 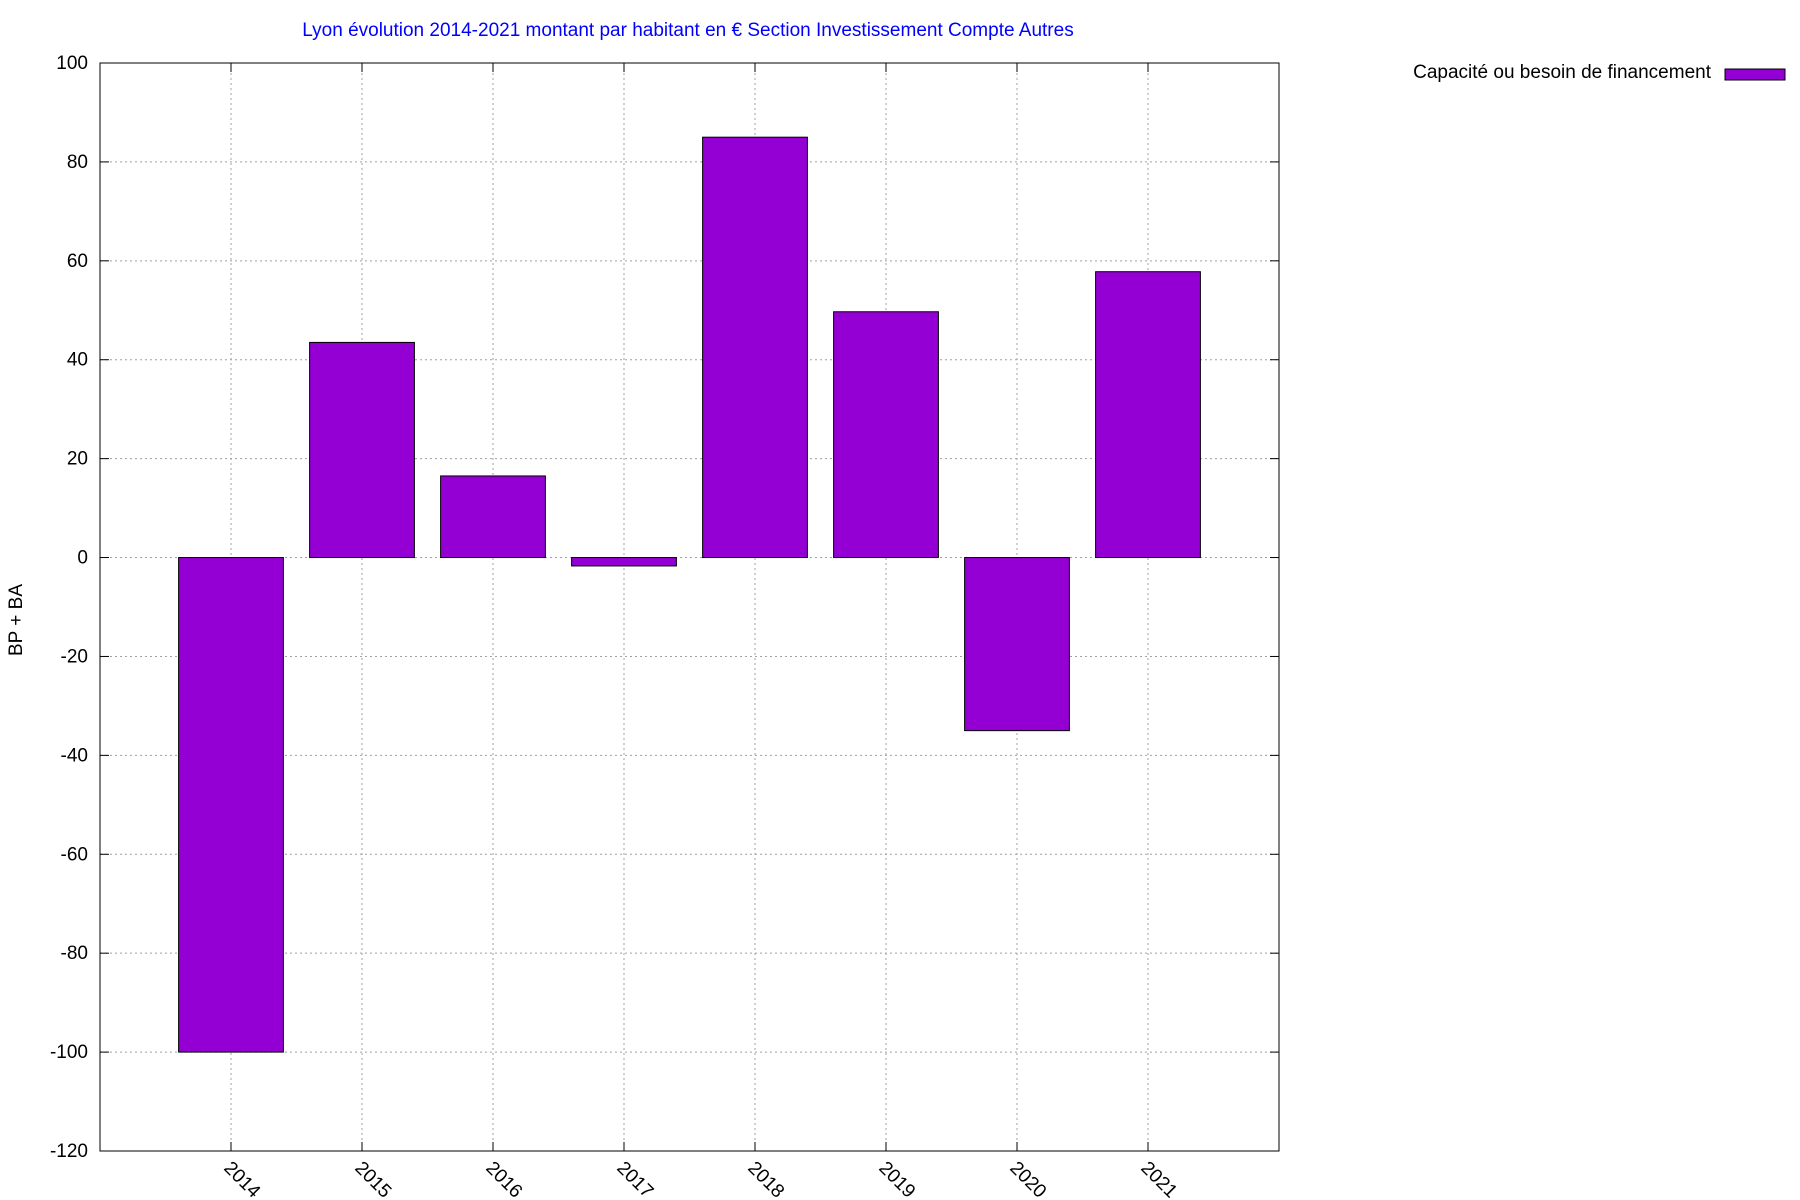 I want to click on legend-swatch, so click(x=1755, y=74).